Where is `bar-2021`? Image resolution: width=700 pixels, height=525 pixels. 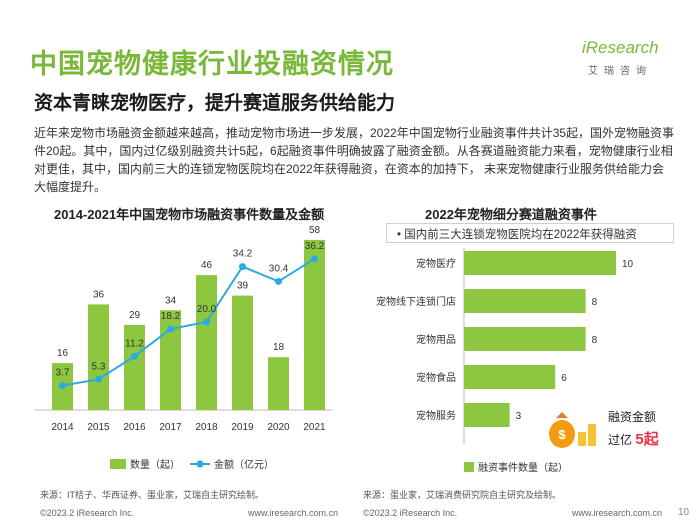 bar-2021 is located at coordinates (314, 324).